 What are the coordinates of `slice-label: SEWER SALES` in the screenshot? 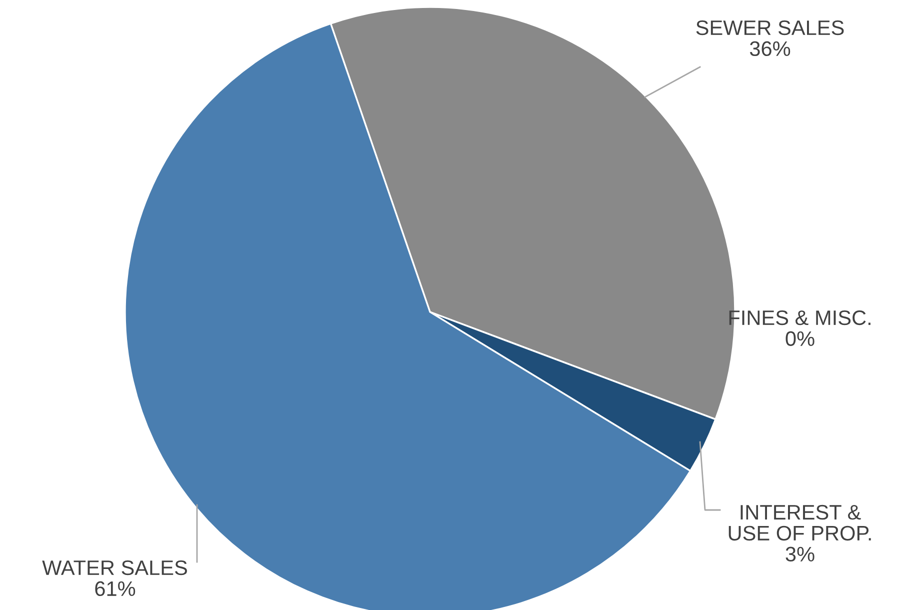 It's located at (770, 28).